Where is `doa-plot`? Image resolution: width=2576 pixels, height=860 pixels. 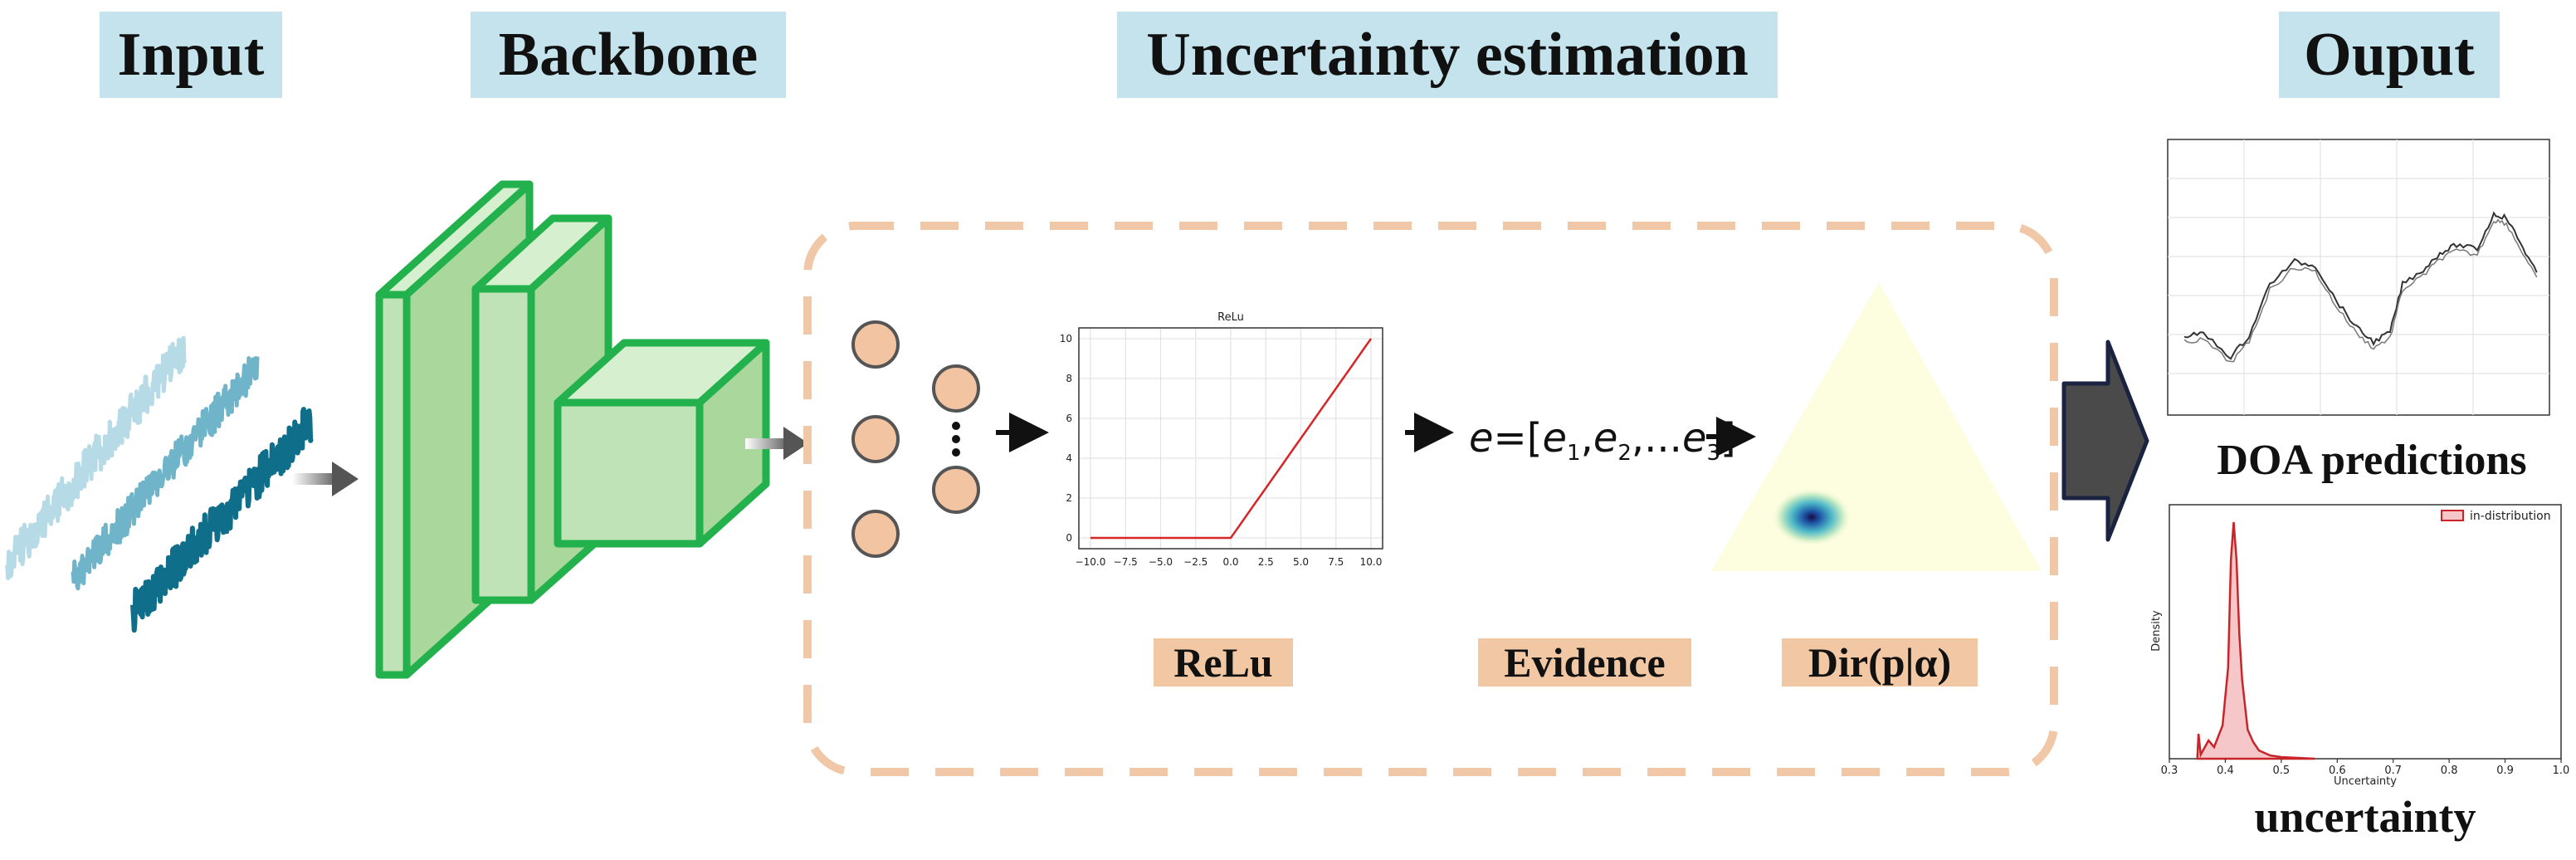
doa-plot is located at coordinates (2359, 277).